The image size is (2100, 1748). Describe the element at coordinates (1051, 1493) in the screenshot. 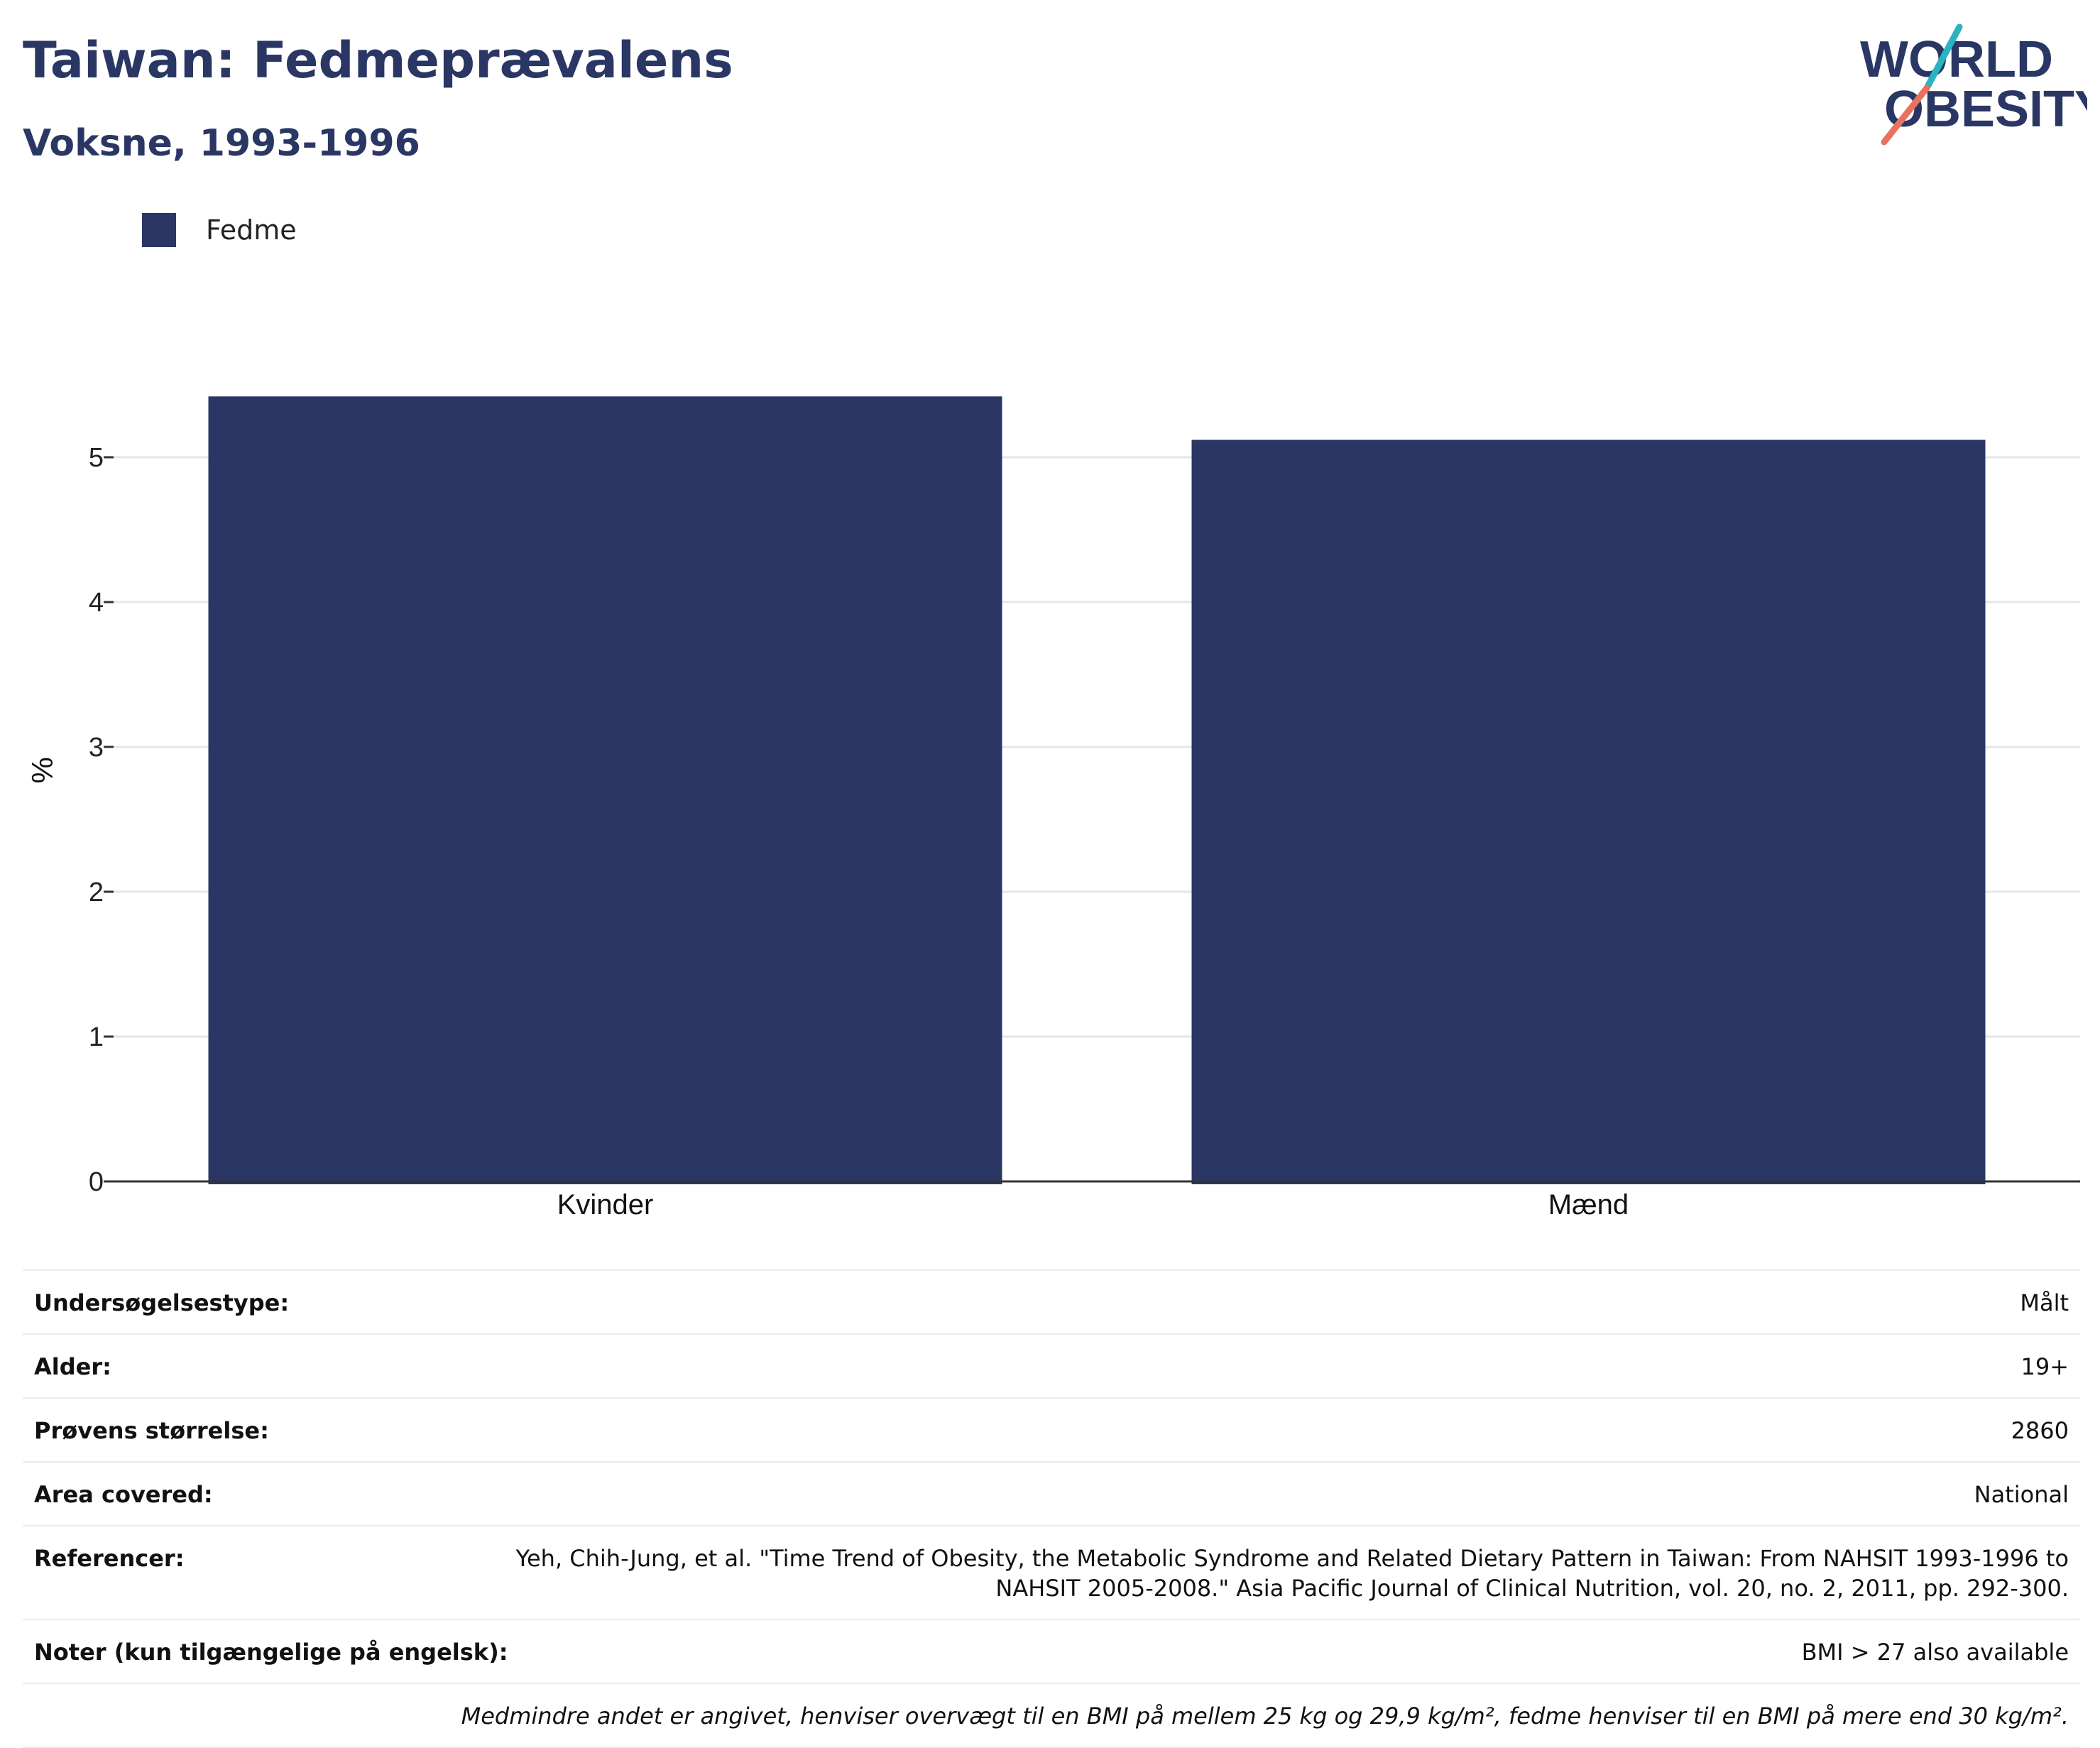

I see `info-row: Area covered: National` at that location.